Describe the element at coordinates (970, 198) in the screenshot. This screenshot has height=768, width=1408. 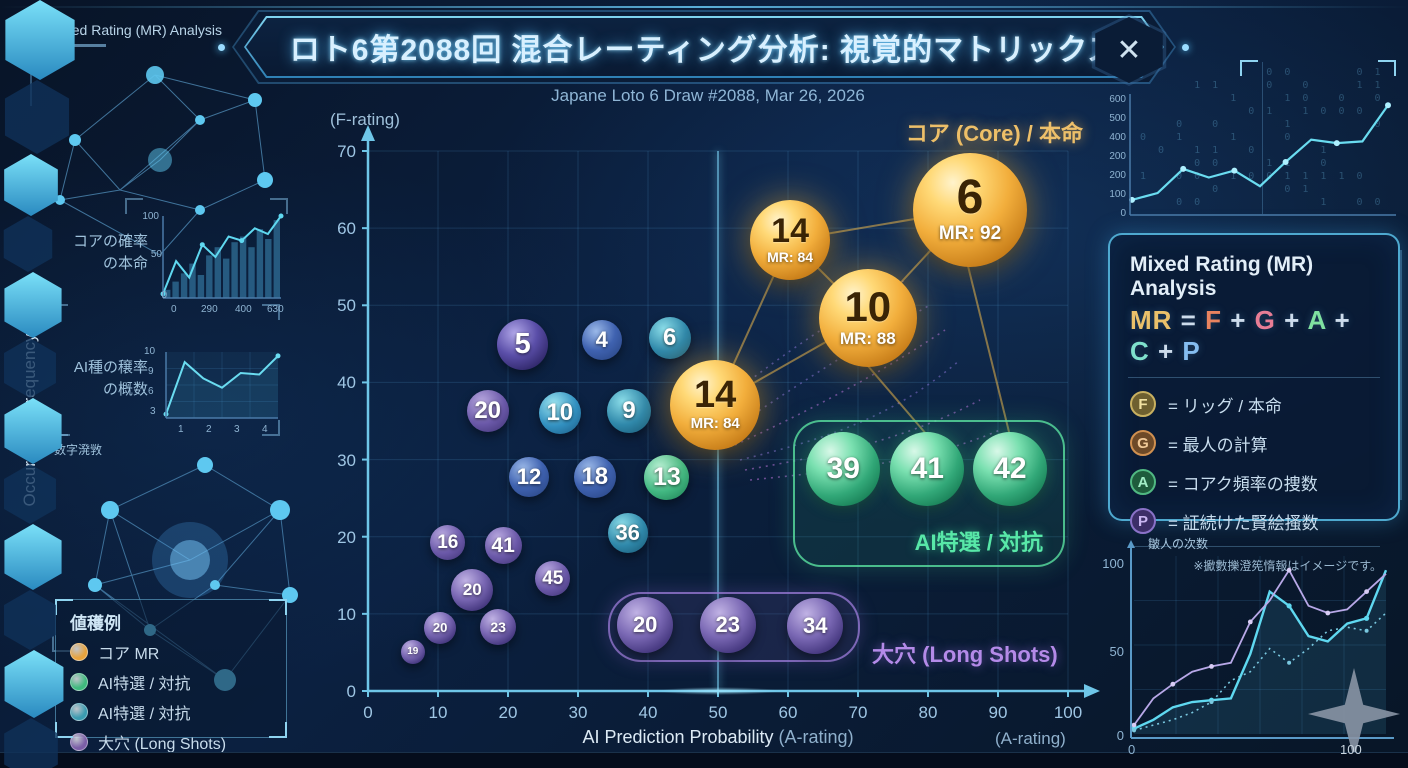
I see `ball-number: 6` at that location.